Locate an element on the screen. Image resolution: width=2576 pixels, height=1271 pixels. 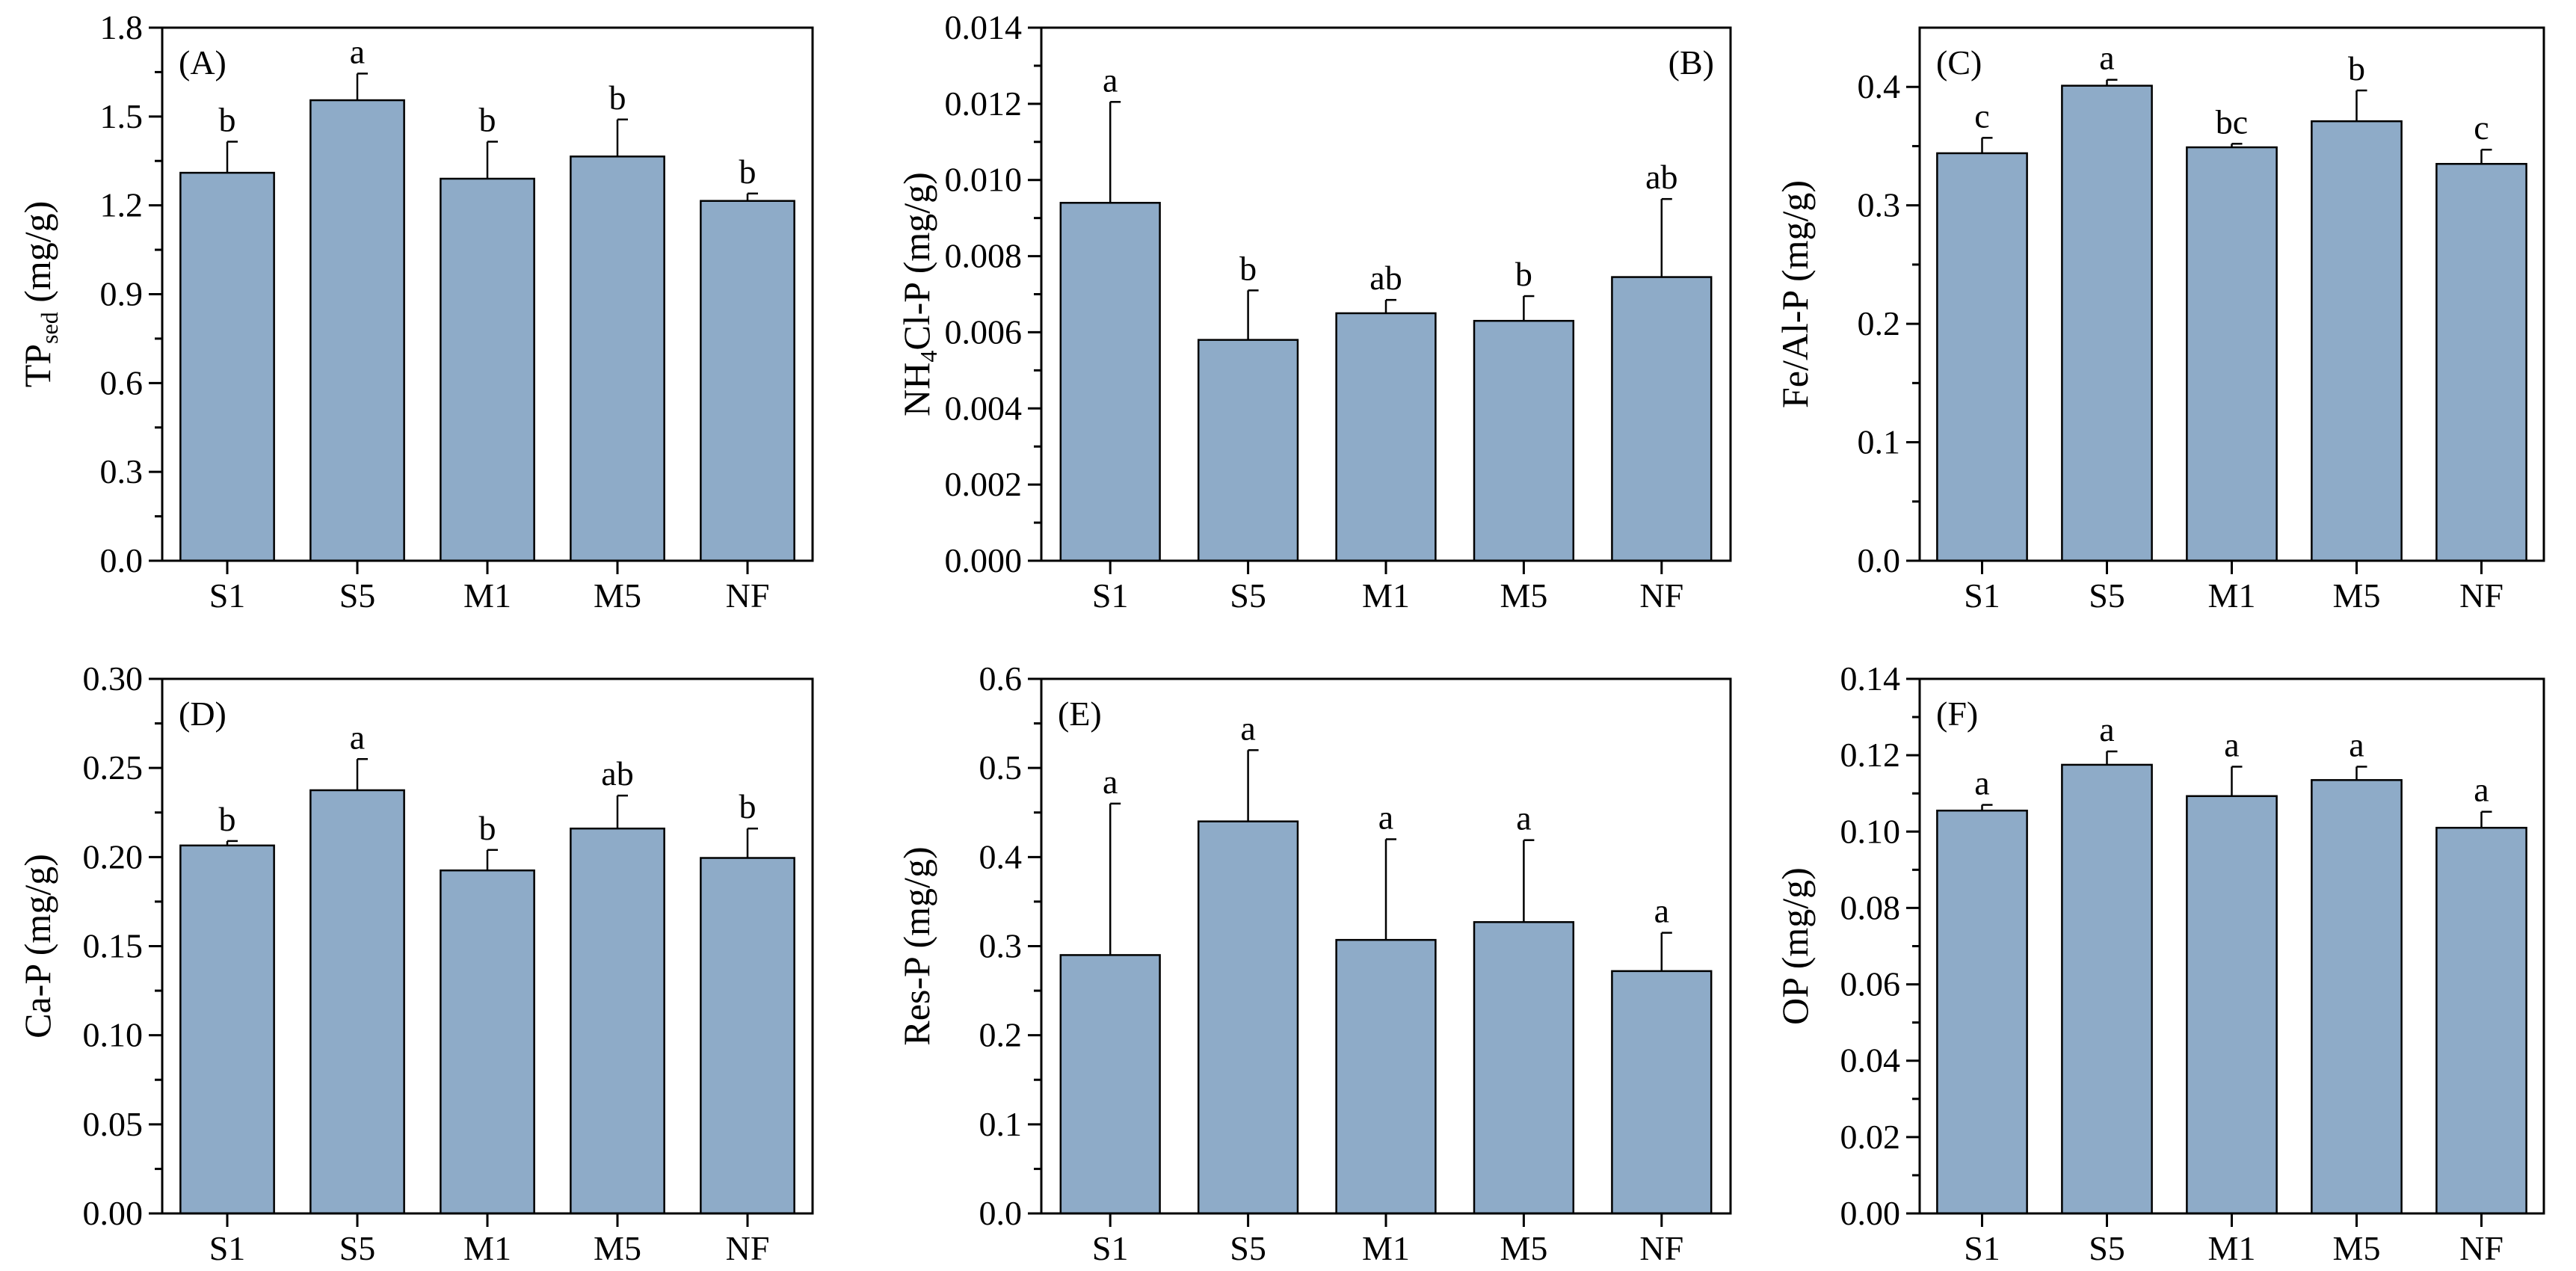
y-tick-label: 0.004 is located at coordinates (984, 408).